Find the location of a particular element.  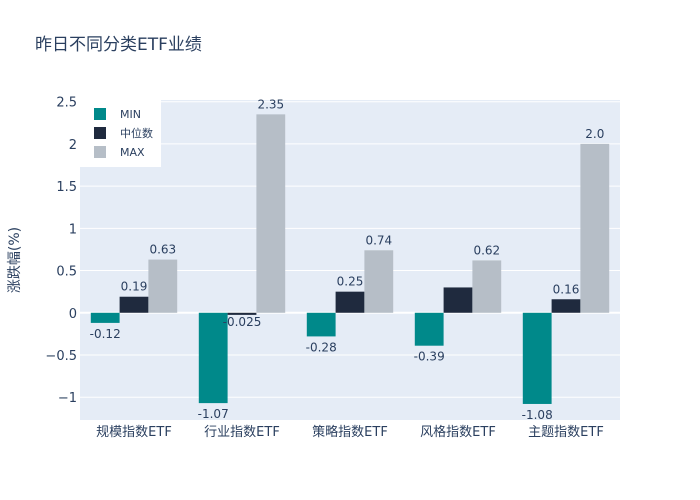

data-label: 0.25 is located at coordinates (350, 282).